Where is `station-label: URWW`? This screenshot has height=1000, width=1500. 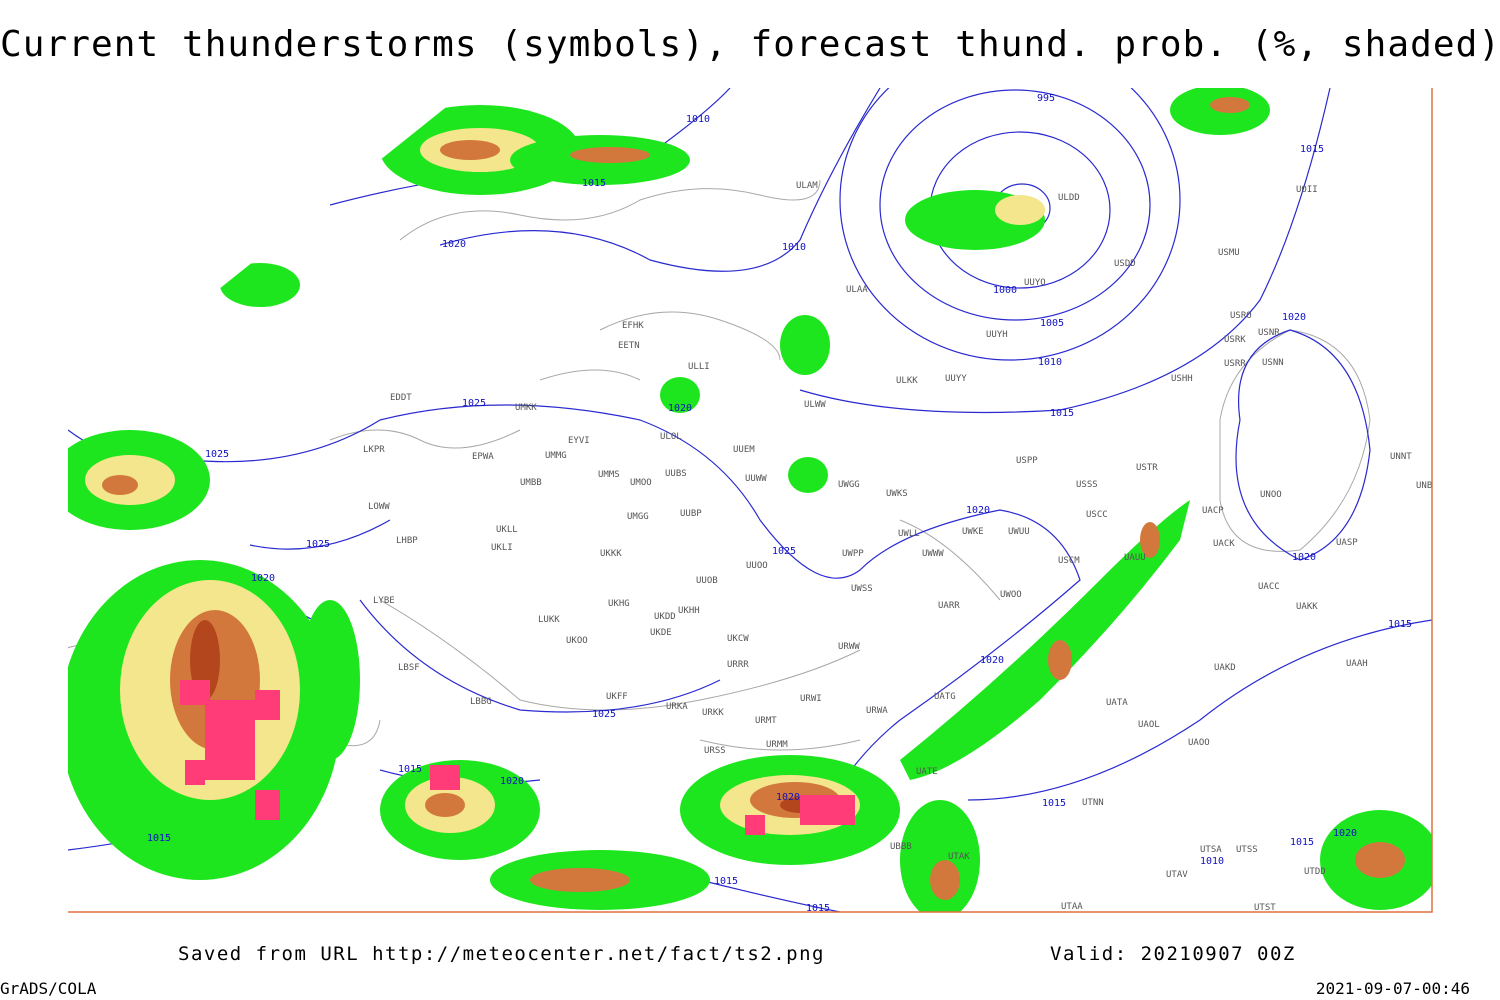 station-label: URWW is located at coordinates (849, 647).